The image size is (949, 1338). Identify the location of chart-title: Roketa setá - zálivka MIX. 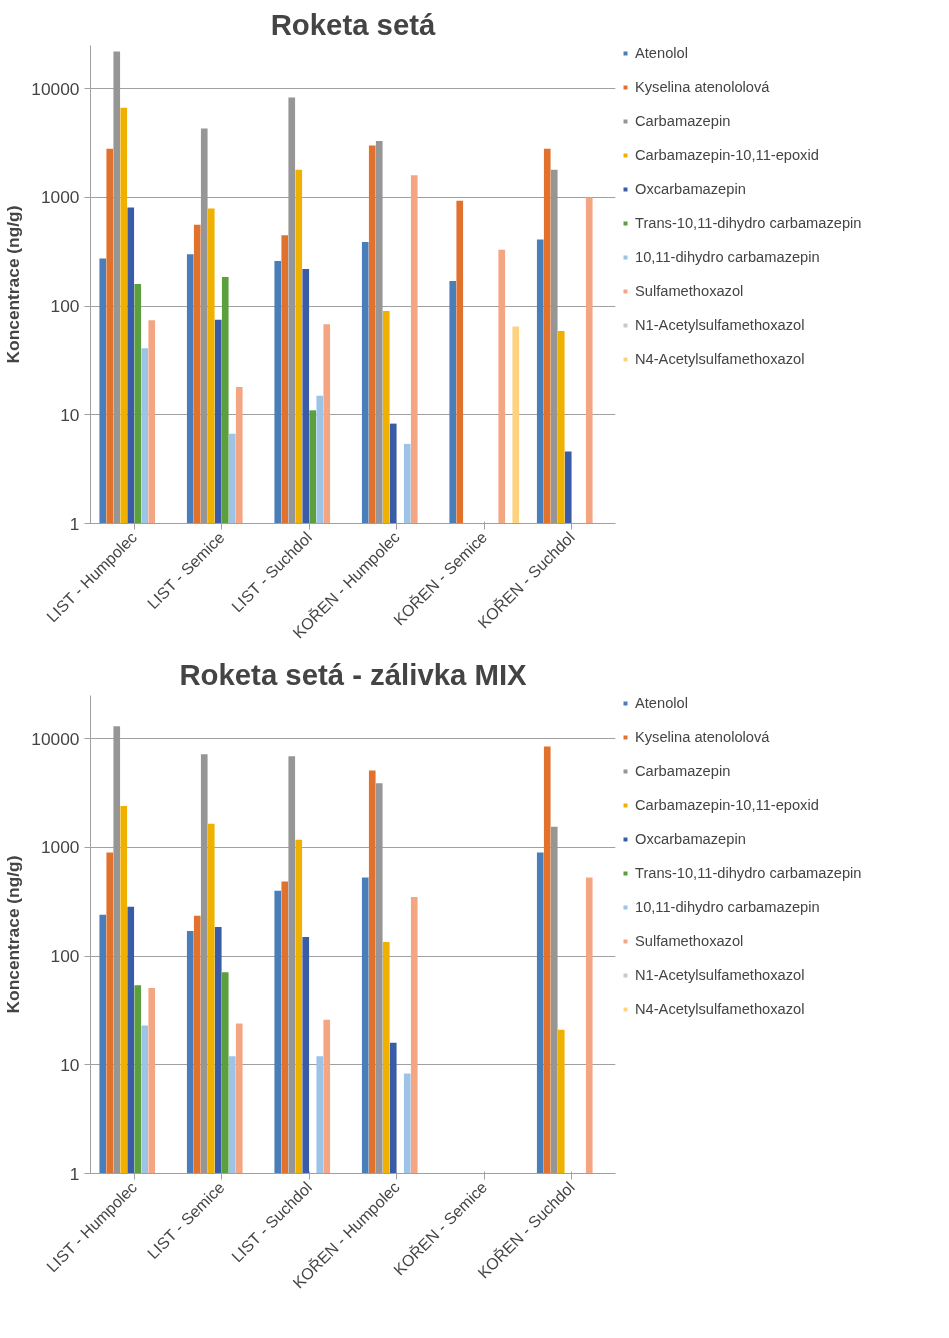
(353, 674).